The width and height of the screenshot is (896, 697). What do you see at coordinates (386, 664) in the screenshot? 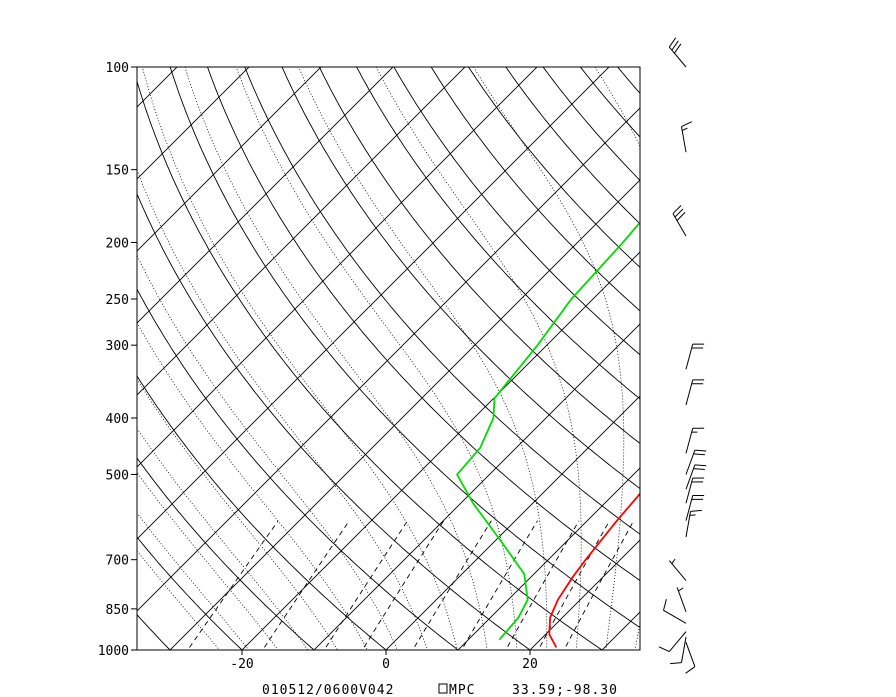
I see `temperature-tick-label: 0` at bounding box center [386, 664].